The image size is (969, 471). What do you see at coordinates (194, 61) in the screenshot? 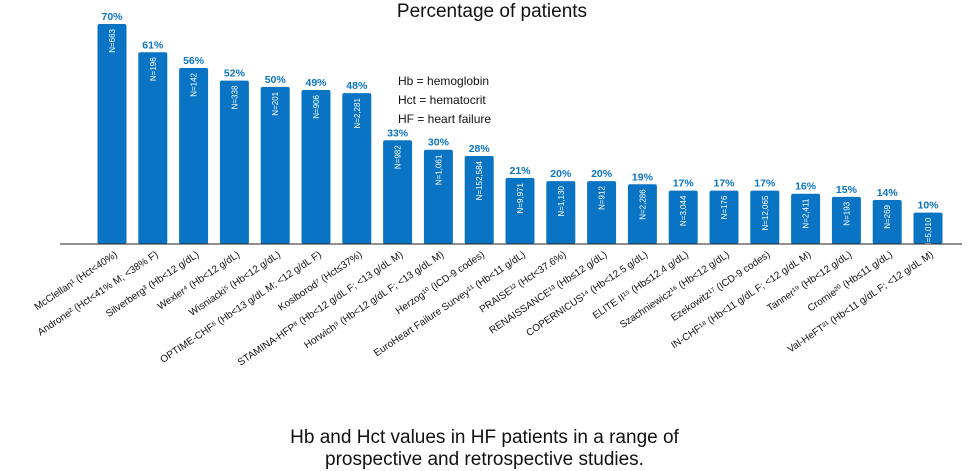
I see `value-label-3: 56%` at bounding box center [194, 61].